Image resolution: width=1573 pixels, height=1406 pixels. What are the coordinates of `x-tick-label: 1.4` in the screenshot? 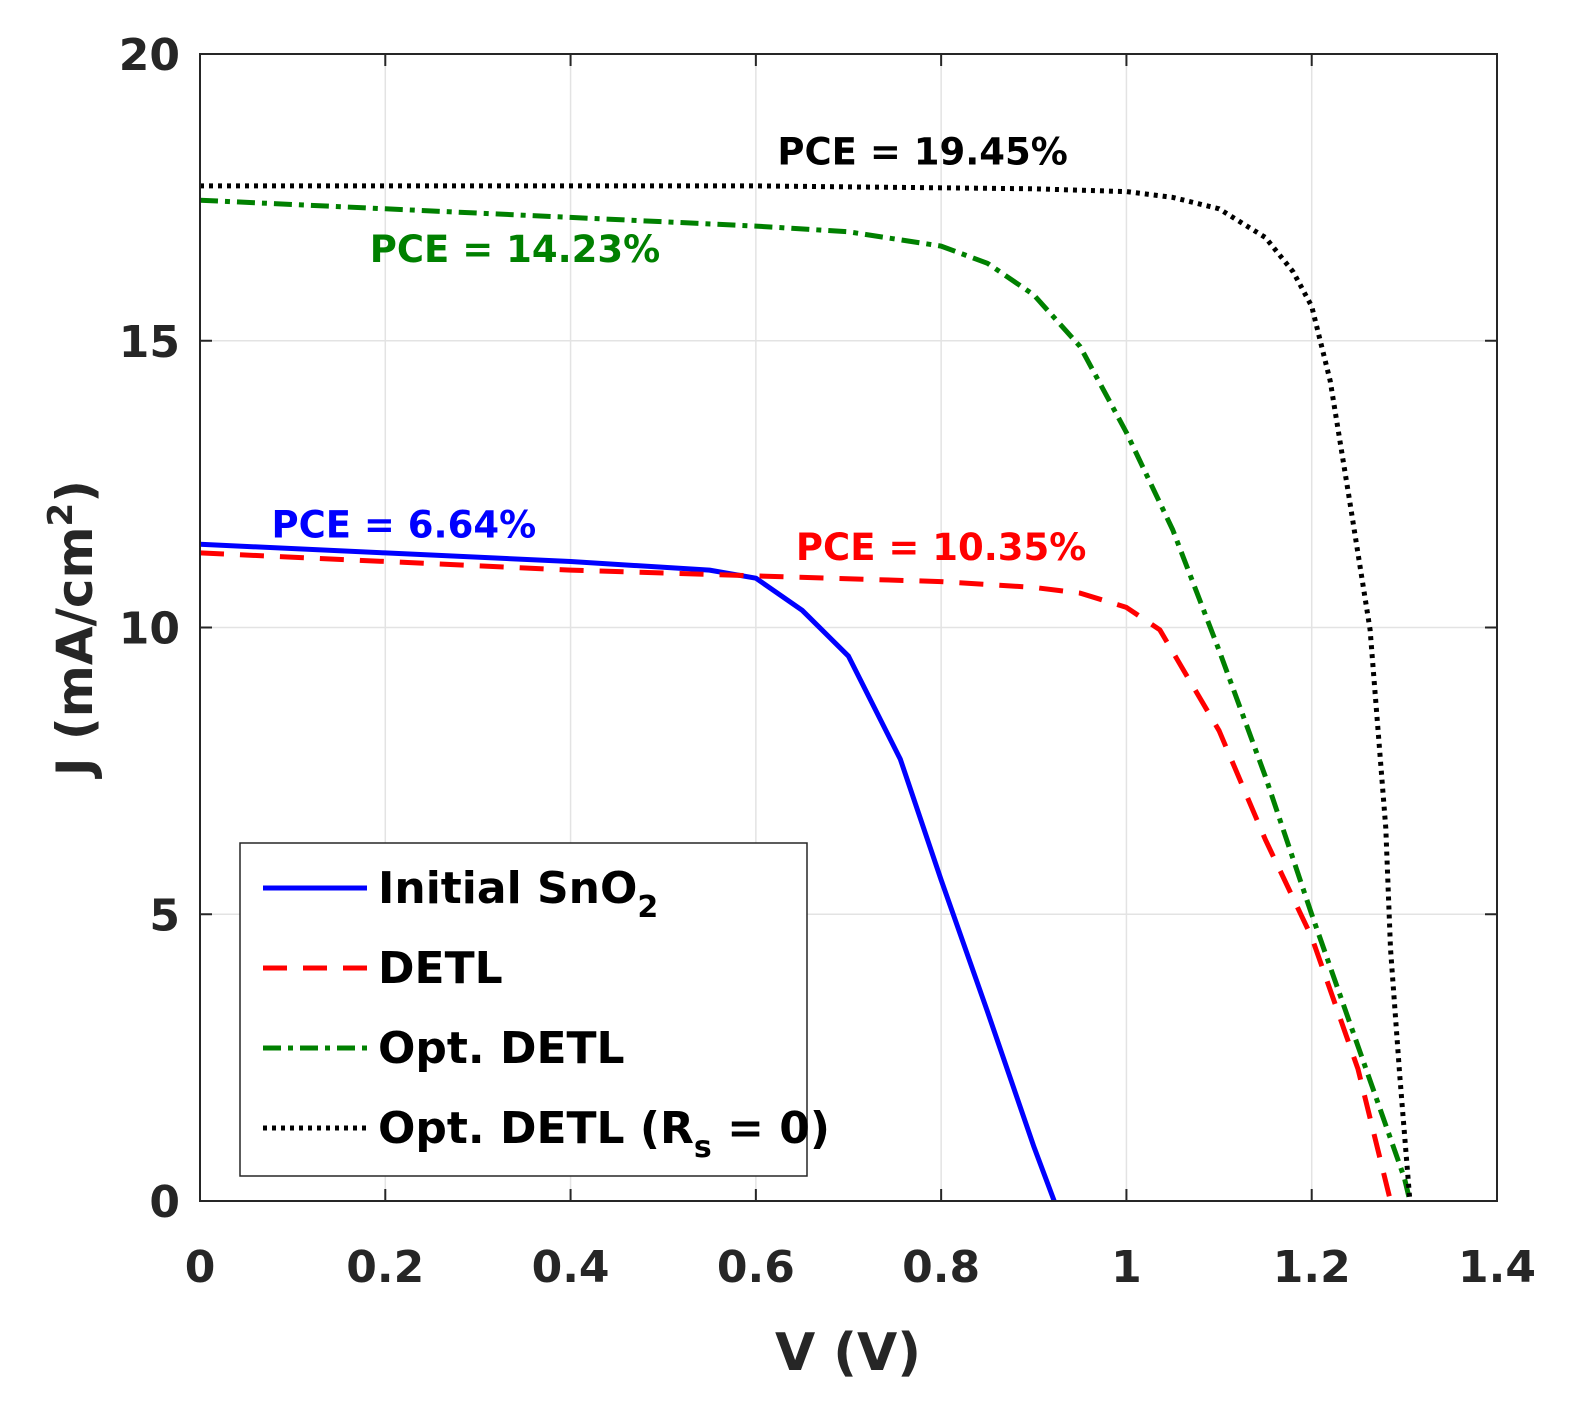 It's located at (1497, 1267).